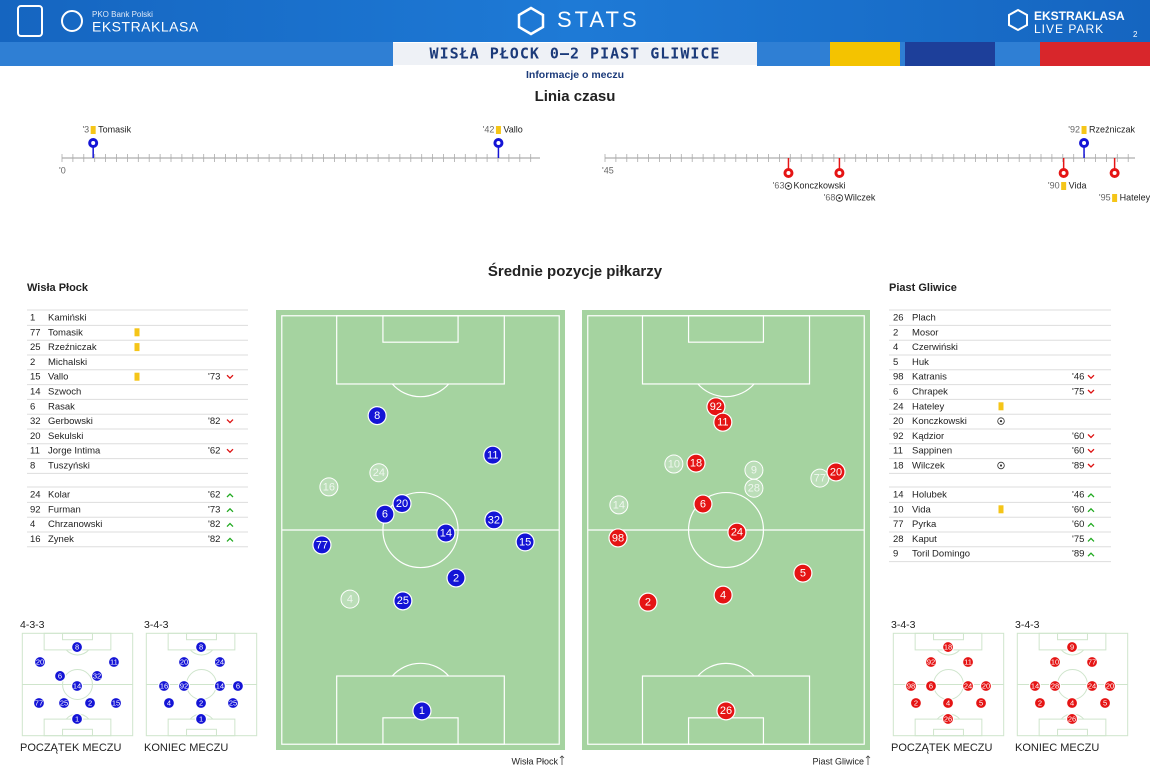 The width and height of the screenshot is (1150, 770). What do you see at coordinates (598, 19) in the screenshot?
I see `app-name: STATS` at bounding box center [598, 19].